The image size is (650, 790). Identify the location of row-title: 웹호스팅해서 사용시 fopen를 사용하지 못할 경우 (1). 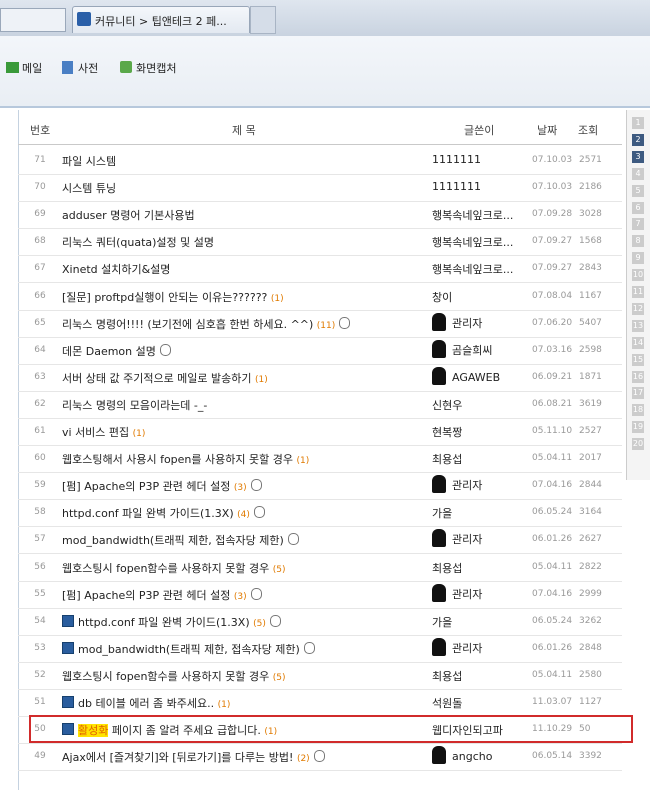
(185, 459).